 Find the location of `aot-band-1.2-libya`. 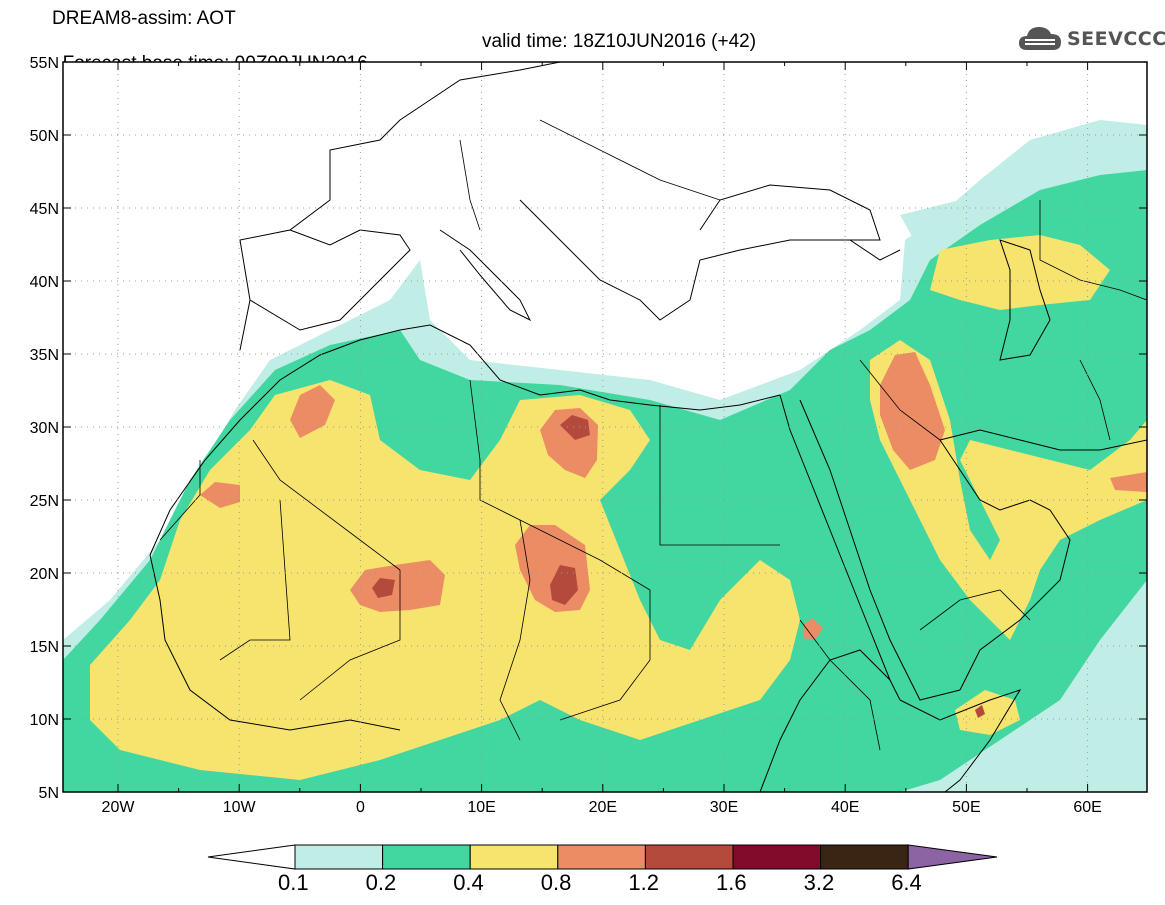

aot-band-1.2-libya is located at coordinates (575, 427).